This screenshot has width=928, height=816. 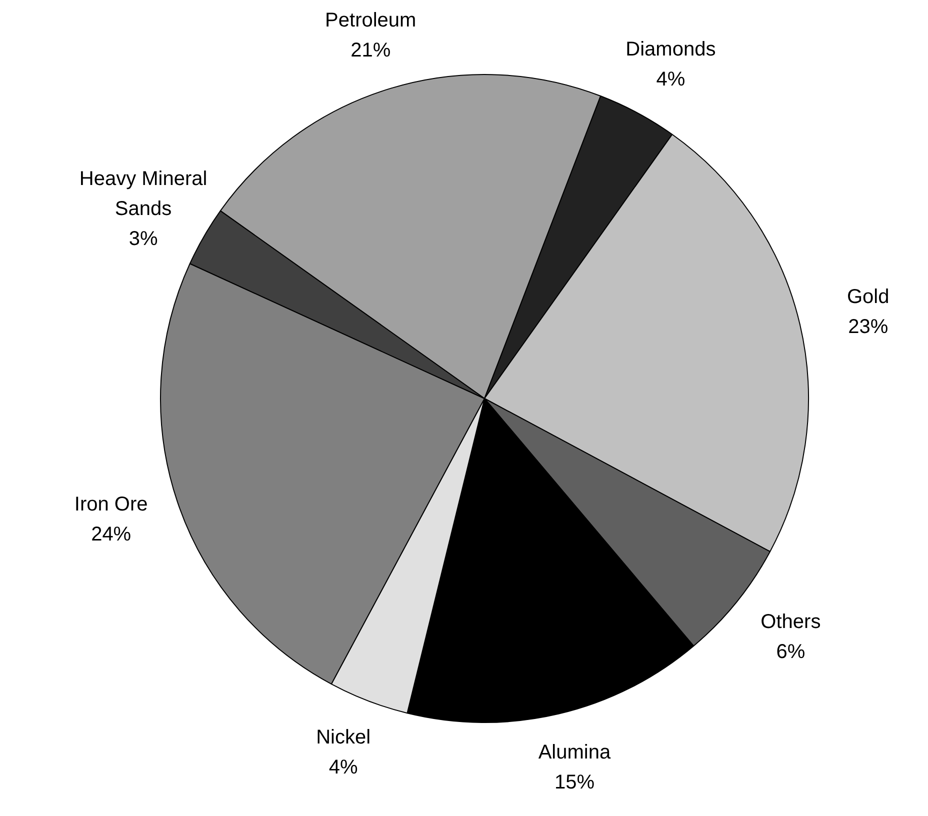 What do you see at coordinates (370, 51) in the screenshot?
I see `data-label: 21%` at bounding box center [370, 51].